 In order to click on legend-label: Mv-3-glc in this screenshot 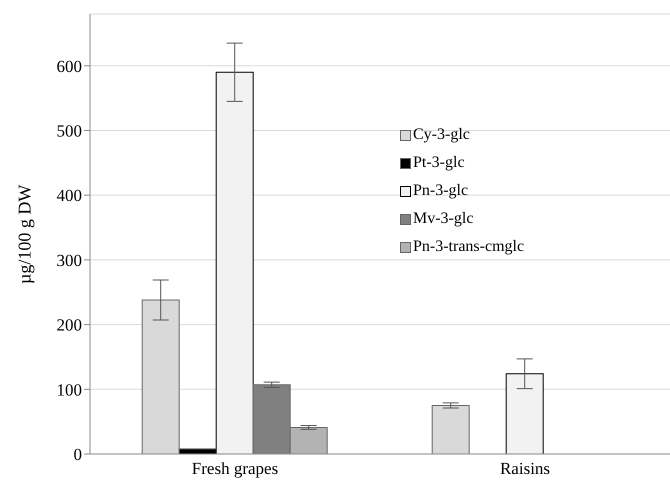, I will do `click(443, 219)`.